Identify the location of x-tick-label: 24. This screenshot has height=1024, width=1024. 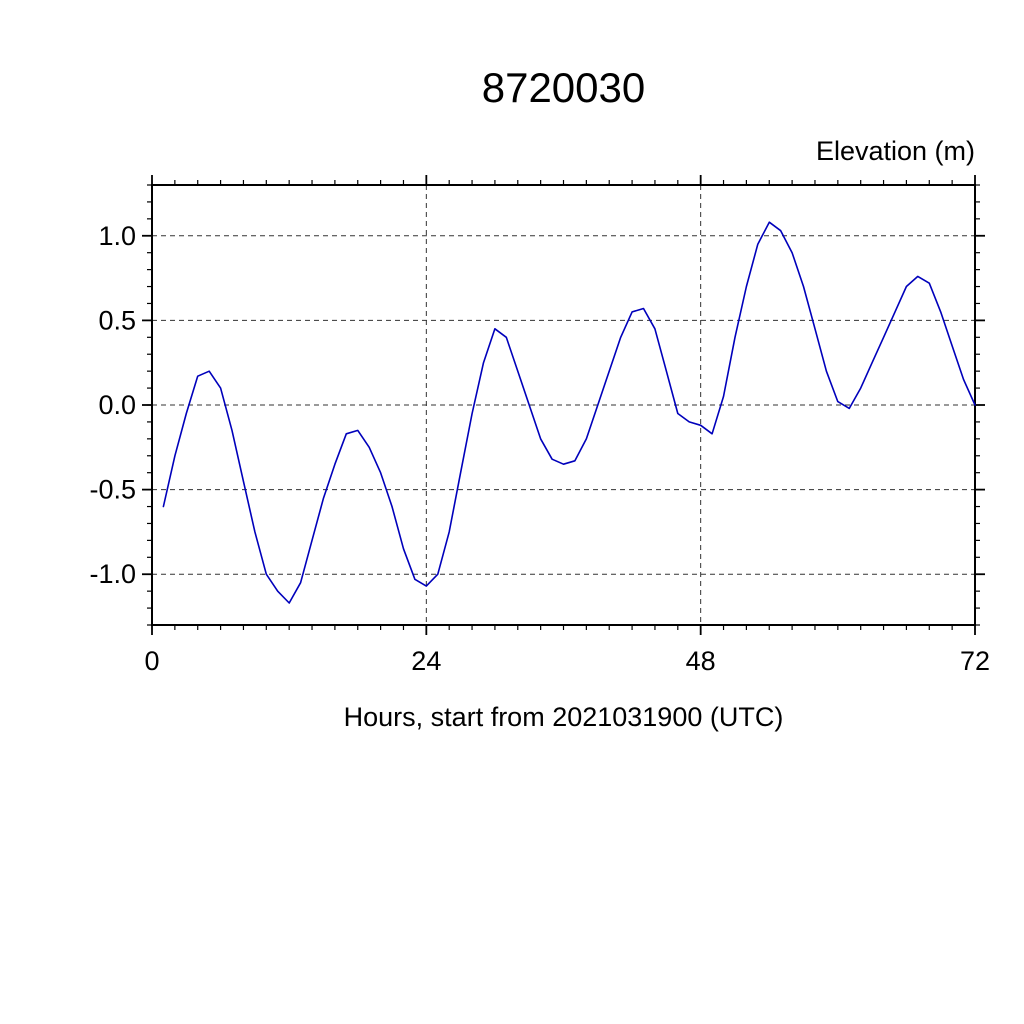
(426, 661).